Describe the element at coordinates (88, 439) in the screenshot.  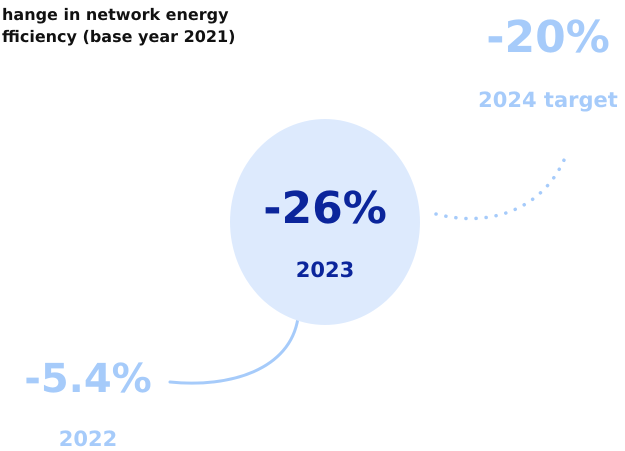
I see `category-label: 2022` at that location.